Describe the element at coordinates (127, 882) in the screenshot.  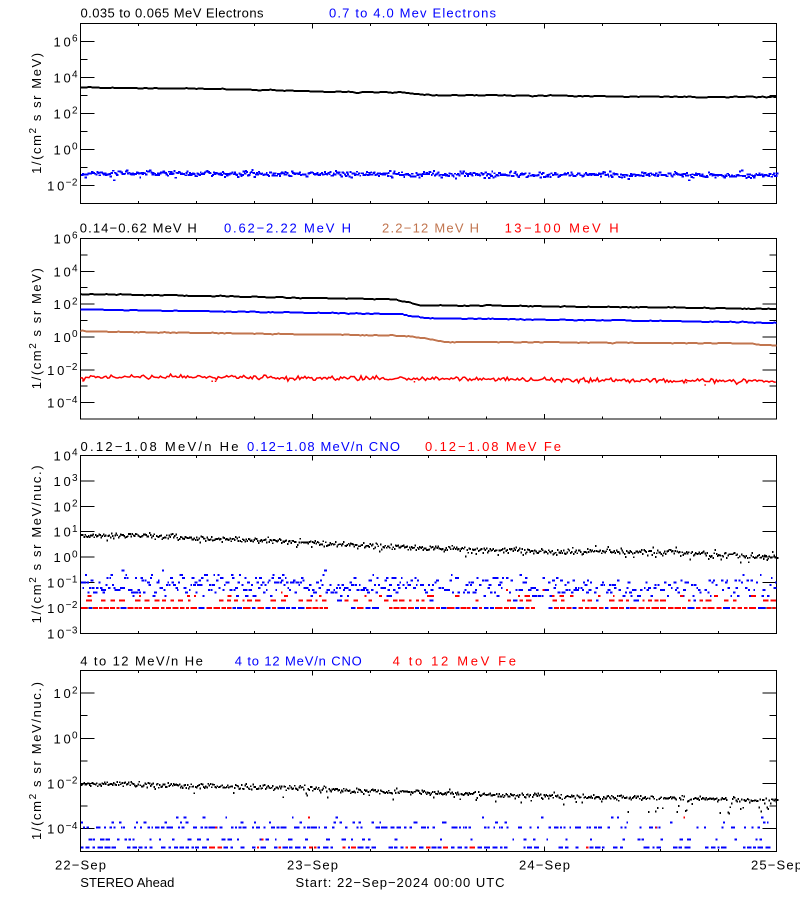
I see `svg-text: STEREO Ahead` at that location.